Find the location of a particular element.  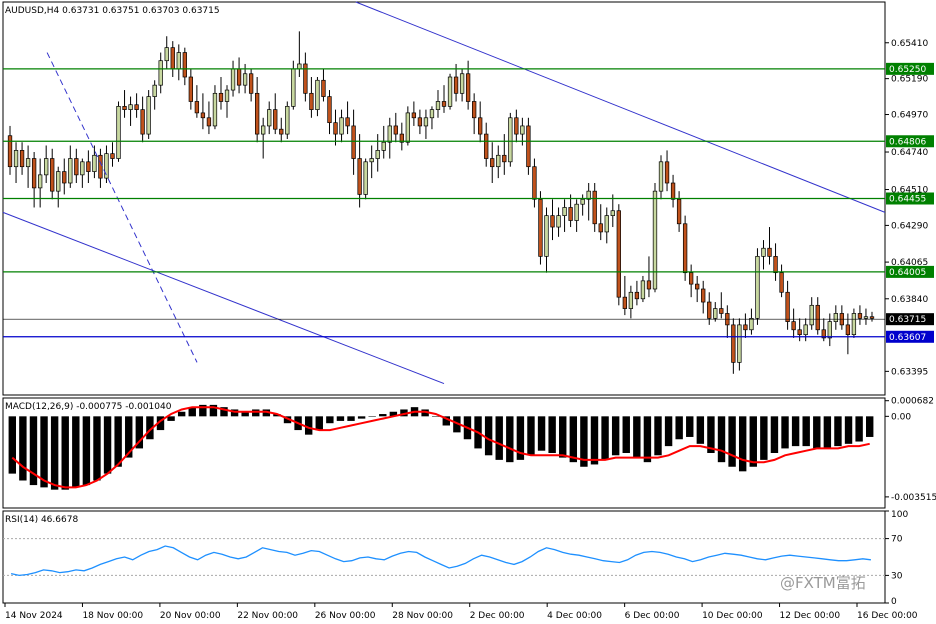

price-tick-label: 0.64510 is located at coordinates (909, 191).